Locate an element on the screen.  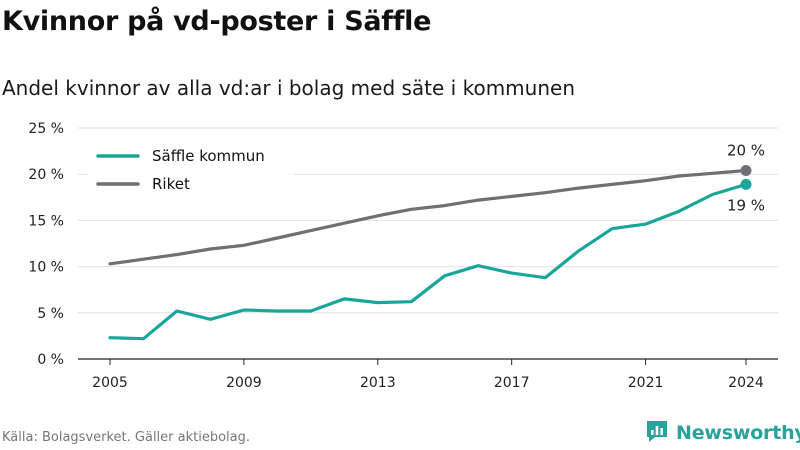
series-end-label: 20 % is located at coordinates (746, 151).